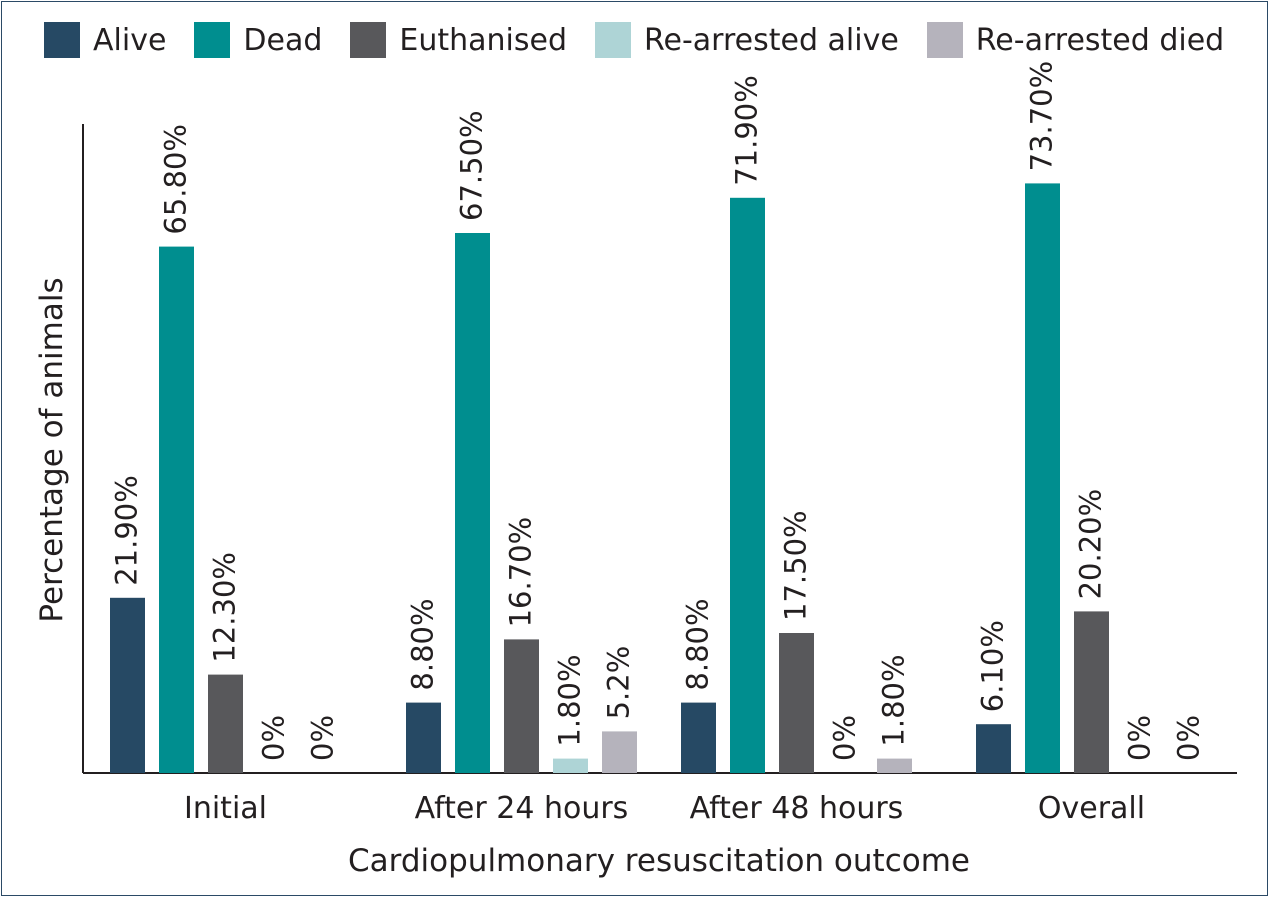 Image resolution: width=1271 pixels, height=899 pixels. I want to click on legend-label: Re-arrested died, so click(1100, 40).